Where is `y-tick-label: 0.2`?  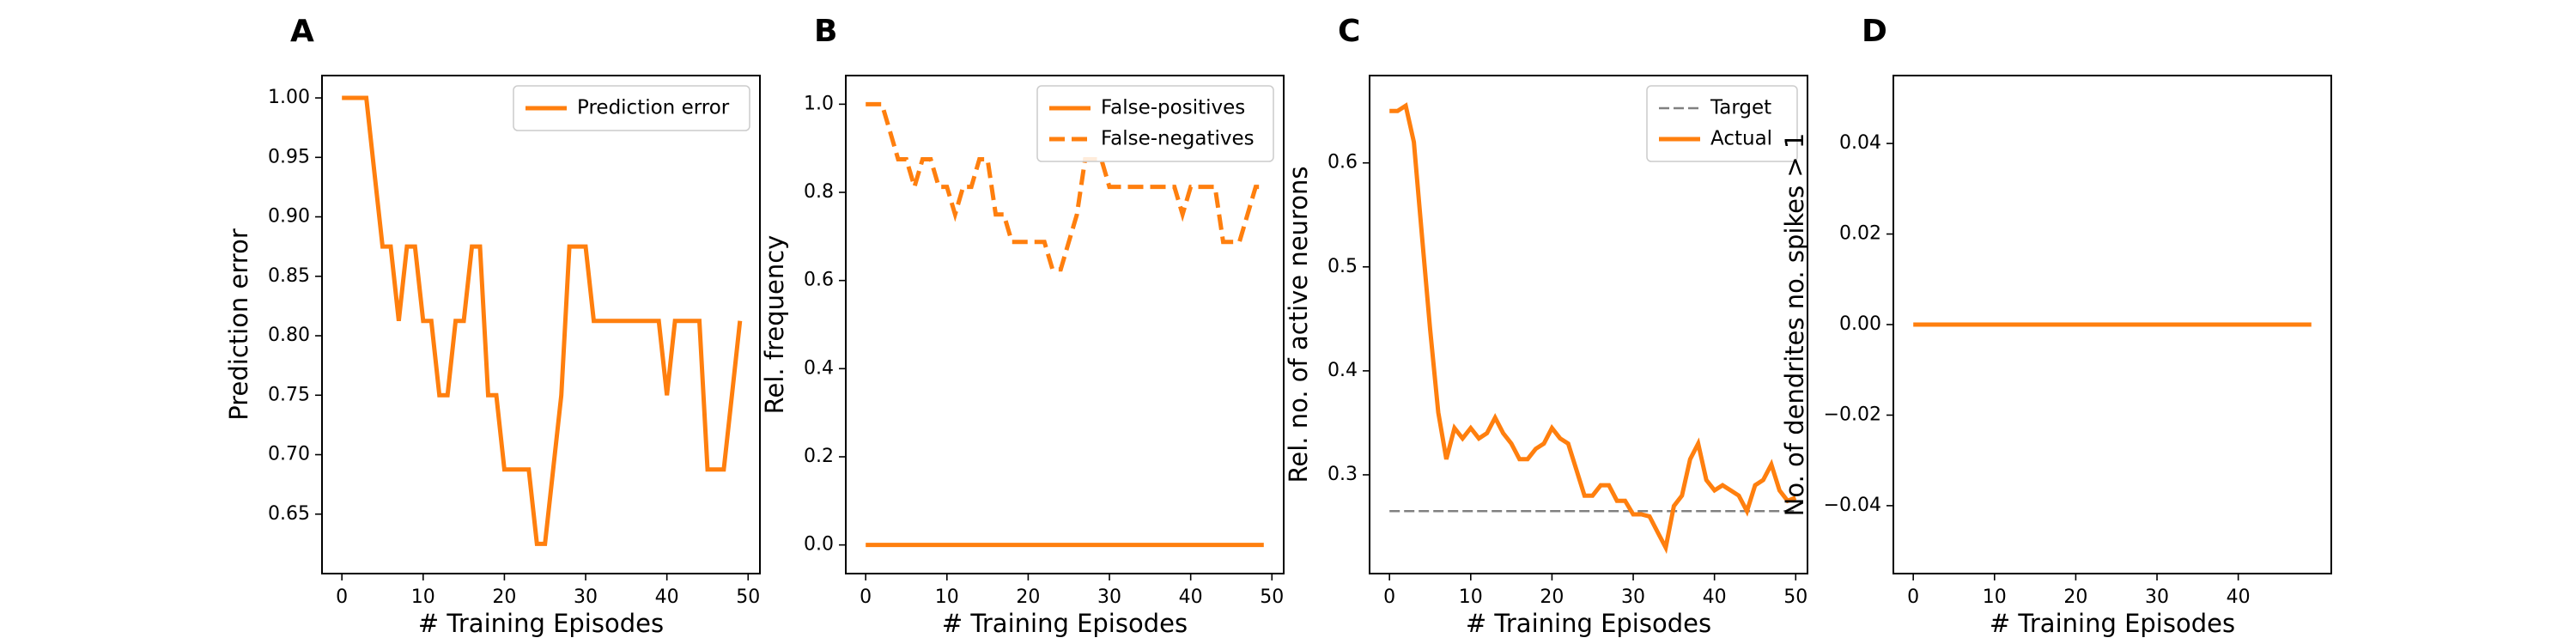 y-tick-label: 0.2 is located at coordinates (819, 457).